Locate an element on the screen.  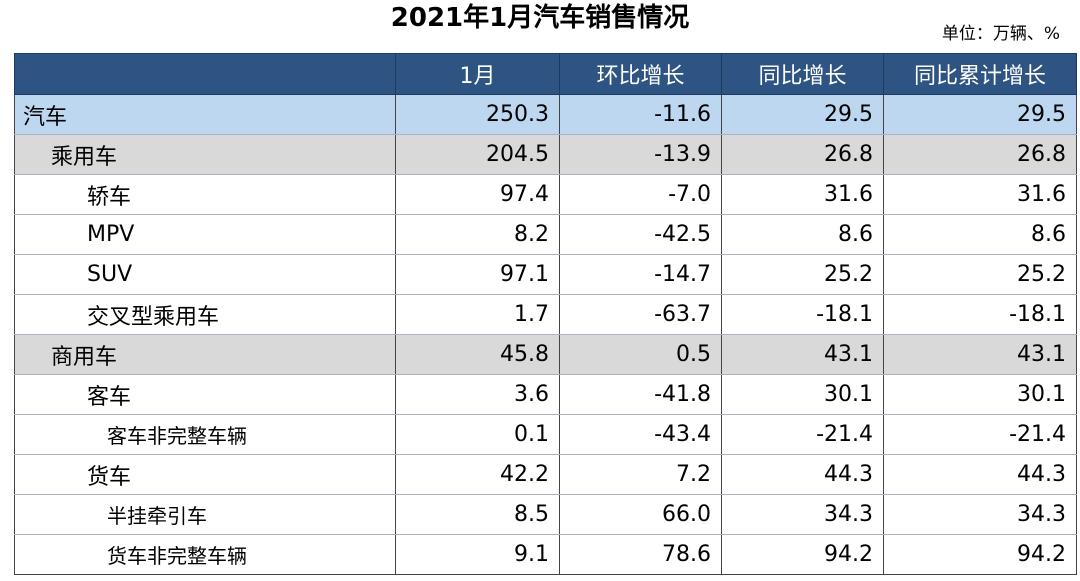
header-cumulative-yoy-growth: 同比累计增长 is located at coordinates (980, 74).